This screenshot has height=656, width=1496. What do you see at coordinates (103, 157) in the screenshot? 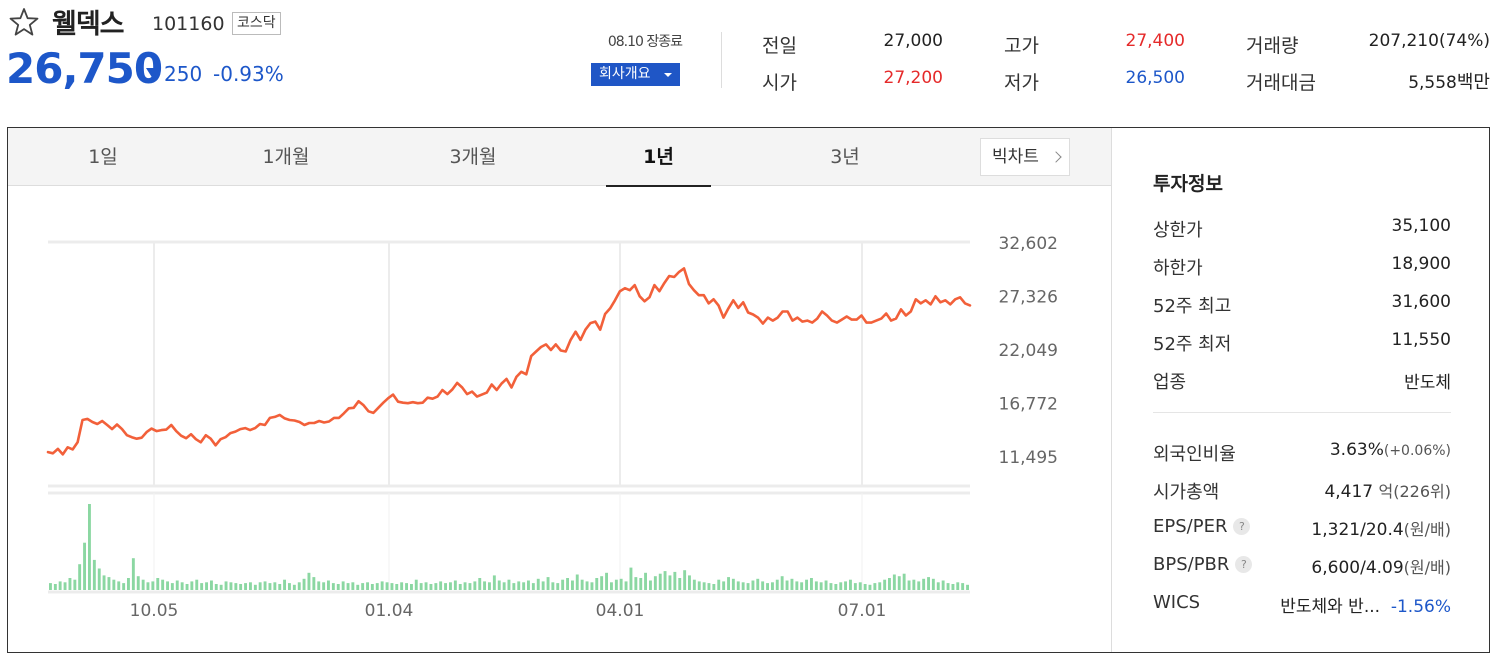
I see `tab-1-day: 1일` at bounding box center [103, 157].